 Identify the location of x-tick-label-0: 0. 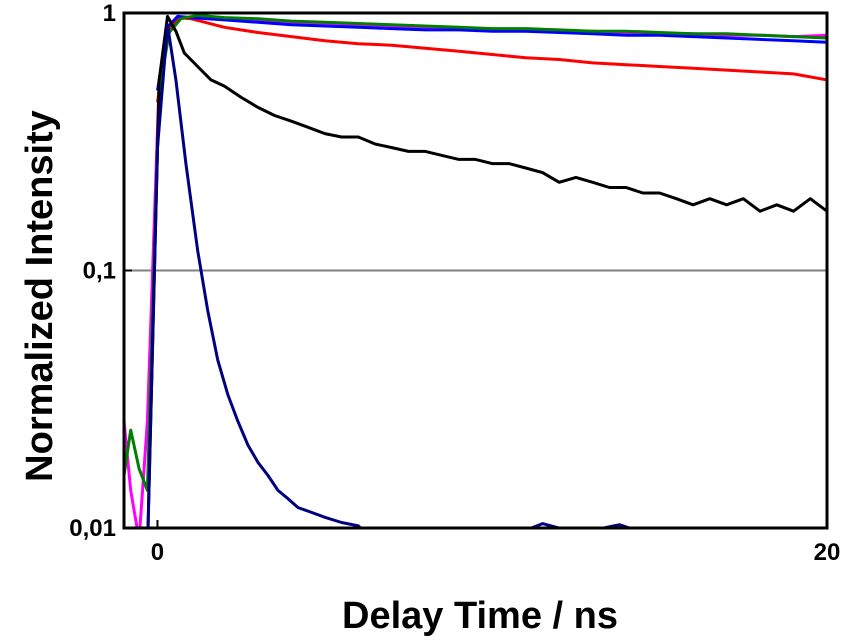
(157, 552).